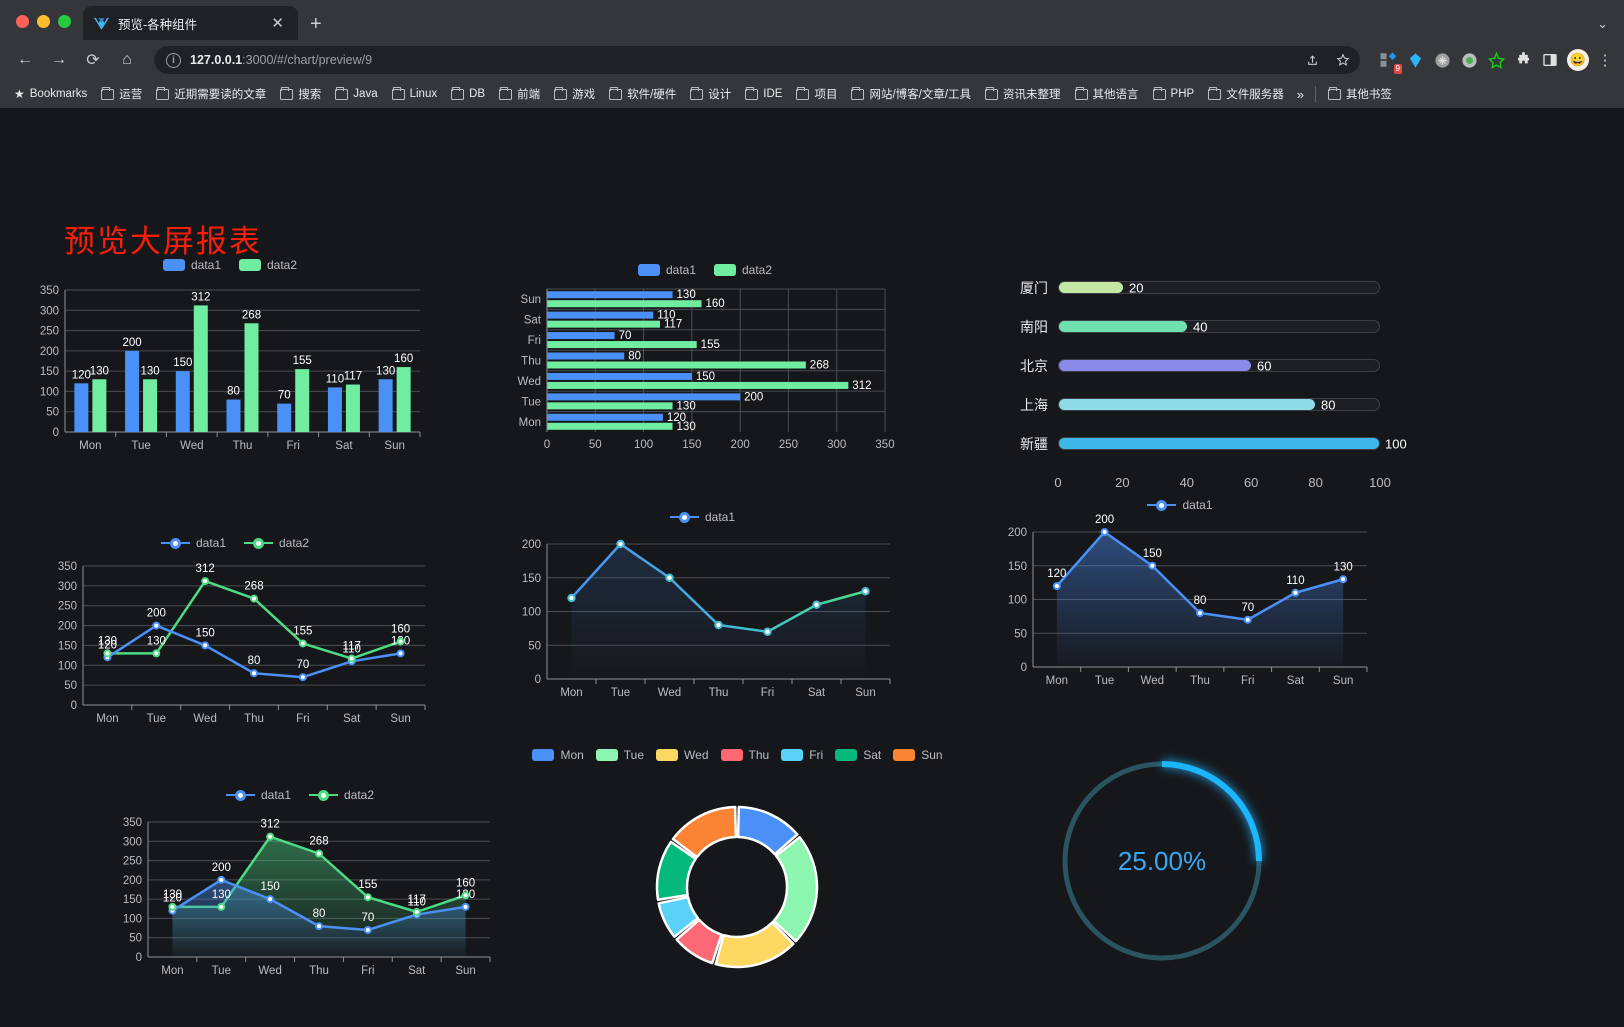  Describe the element at coordinates (415, 94) in the screenshot. I see `bookmark-item: Linux` at that location.